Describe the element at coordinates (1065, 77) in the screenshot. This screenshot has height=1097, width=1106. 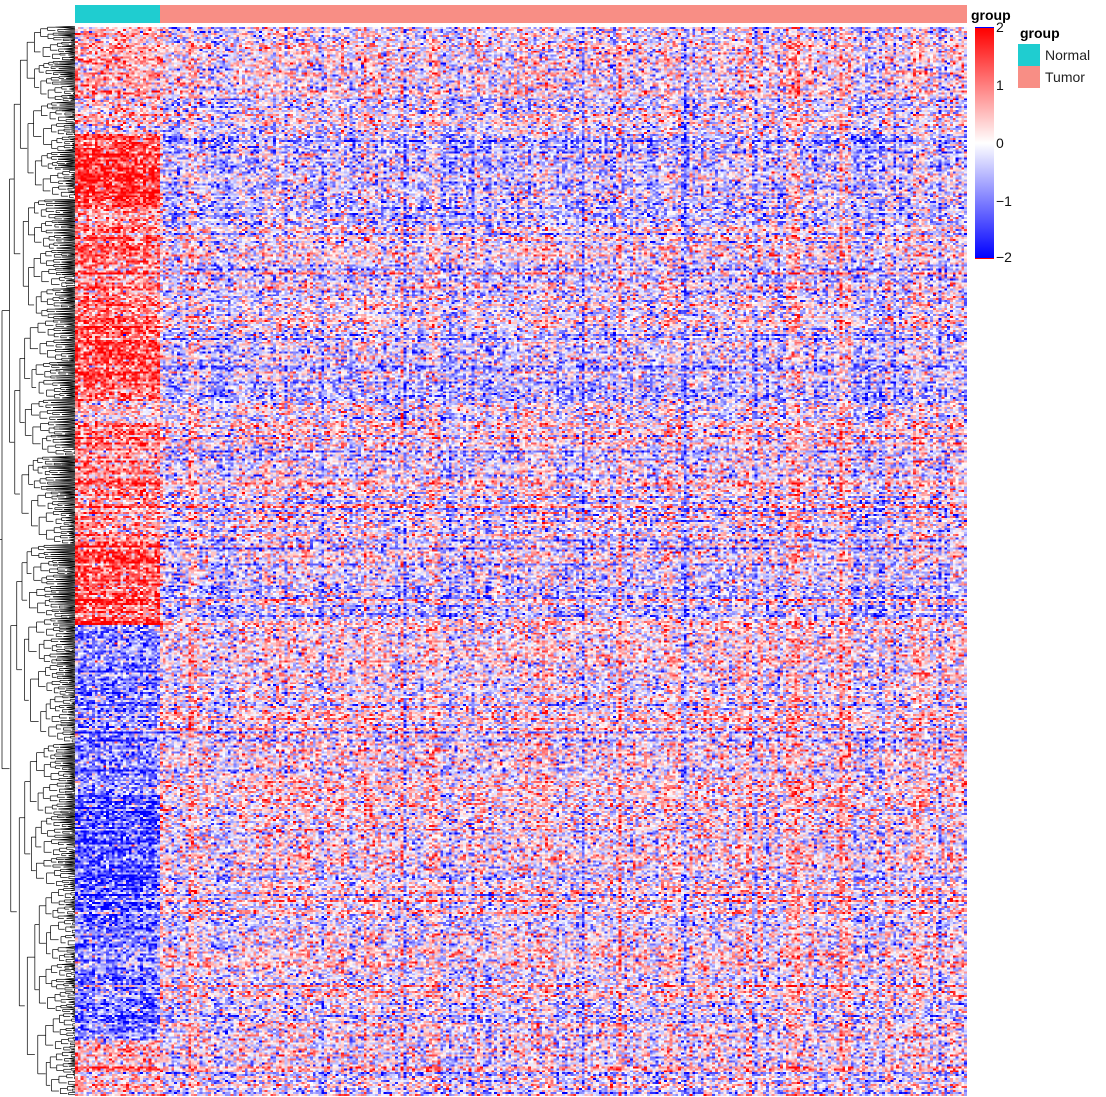
I see `legend-label-tumor: Tumor` at that location.